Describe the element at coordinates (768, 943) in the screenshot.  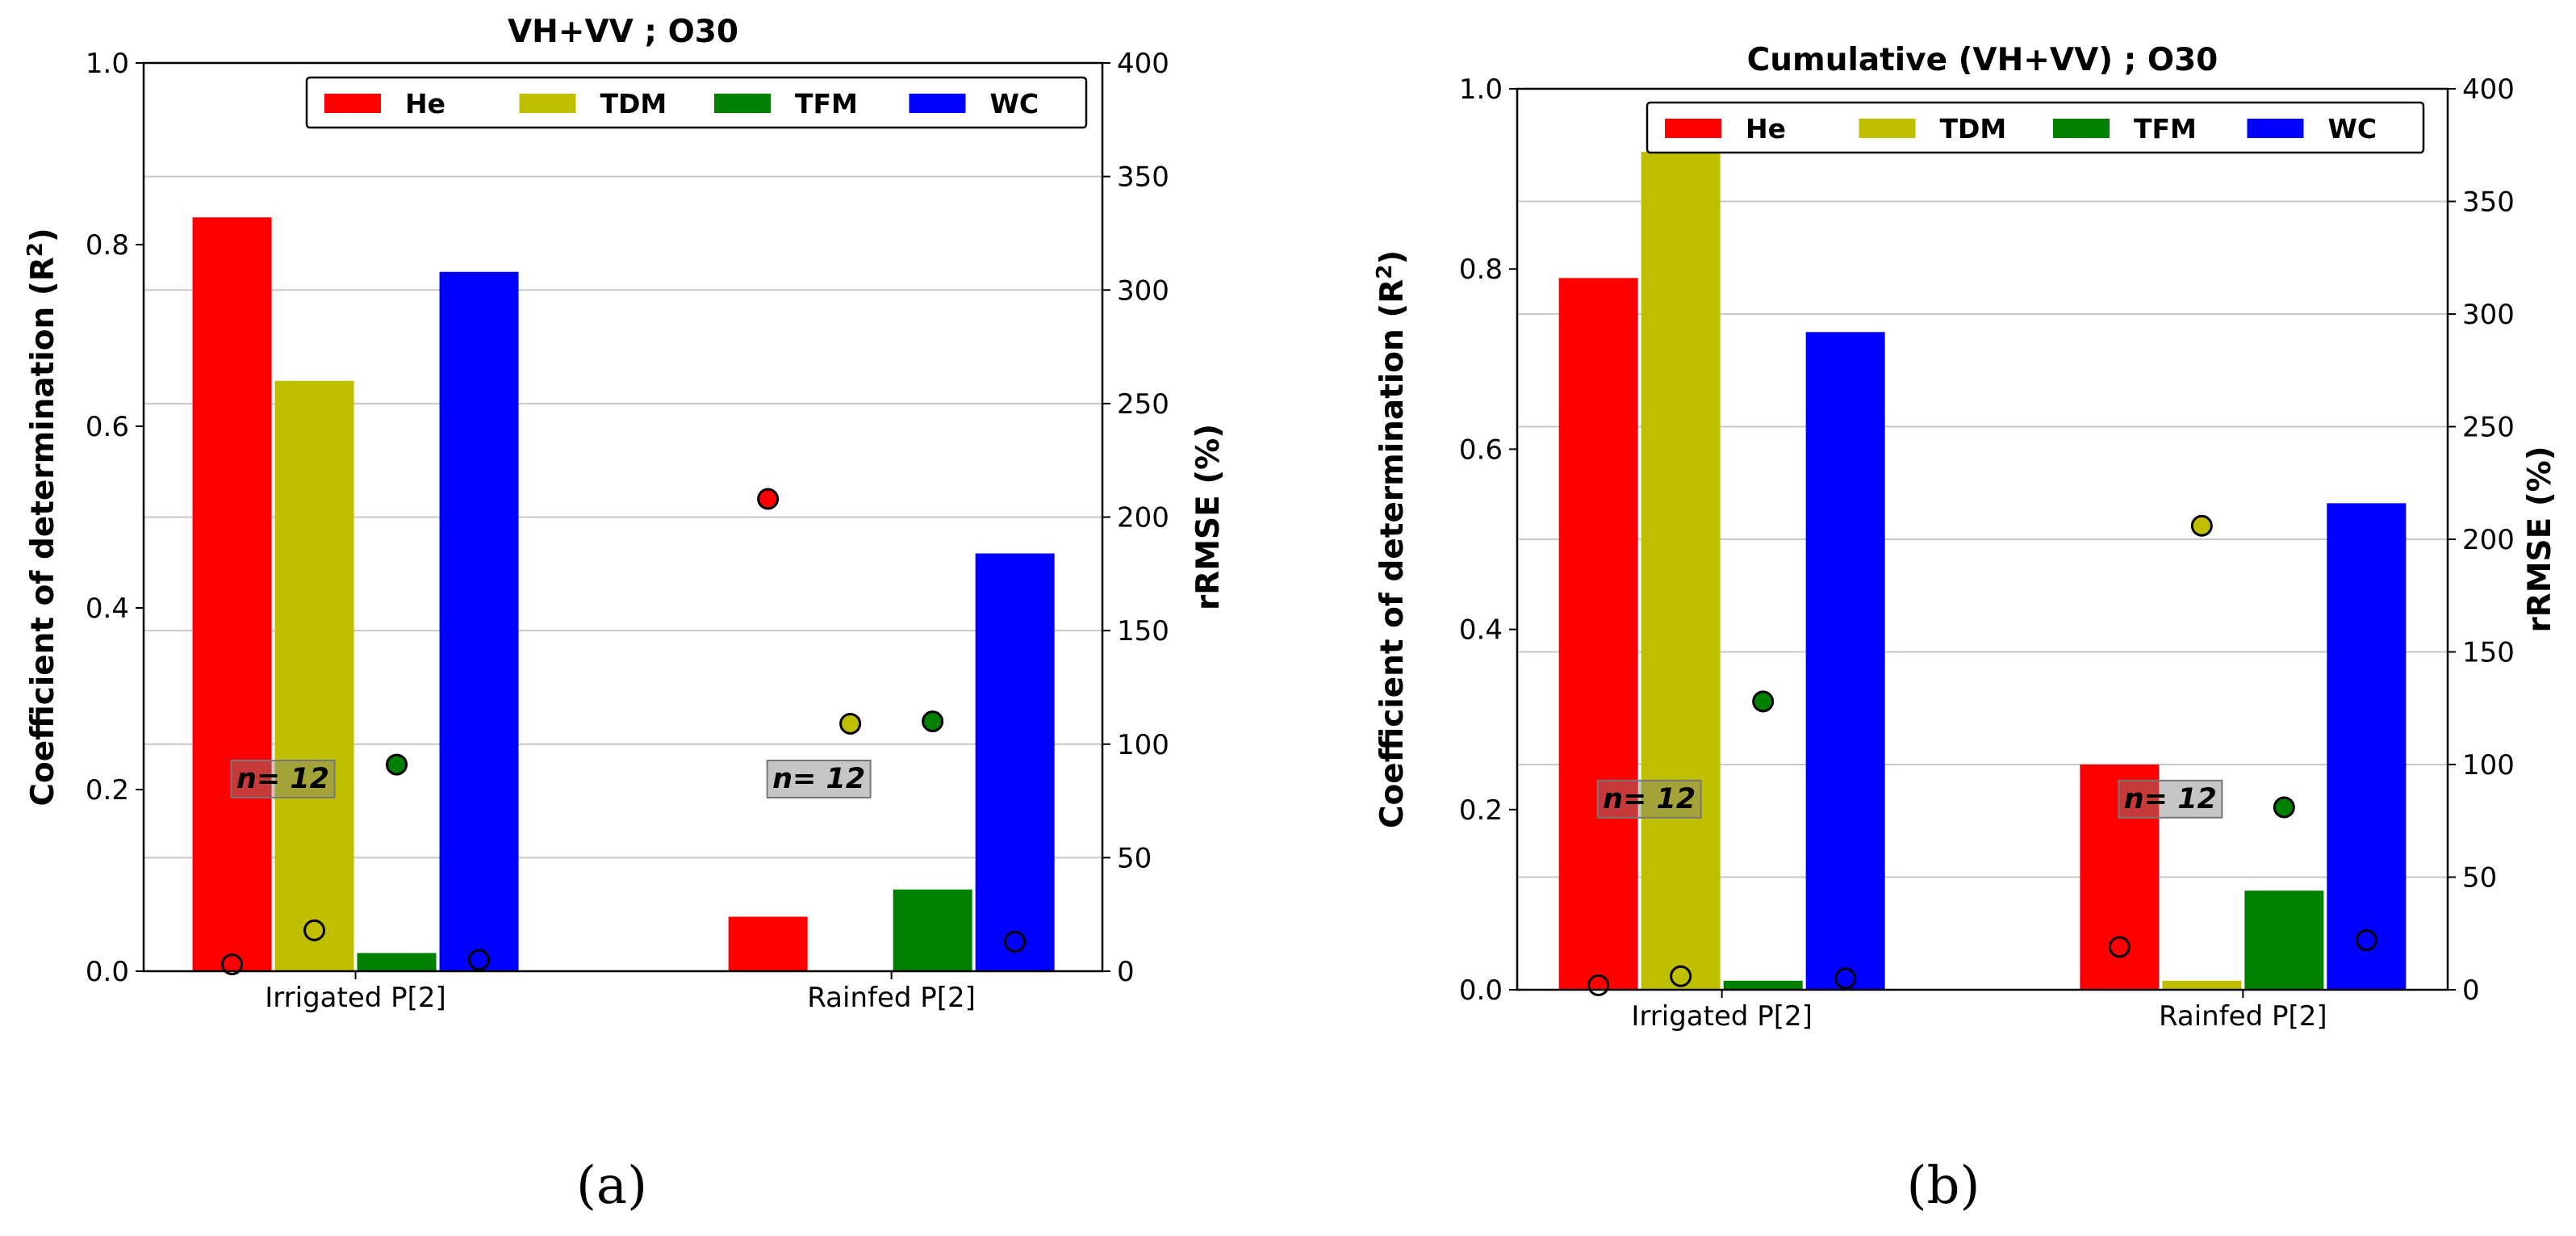
I see `bar-he-rainfed` at that location.